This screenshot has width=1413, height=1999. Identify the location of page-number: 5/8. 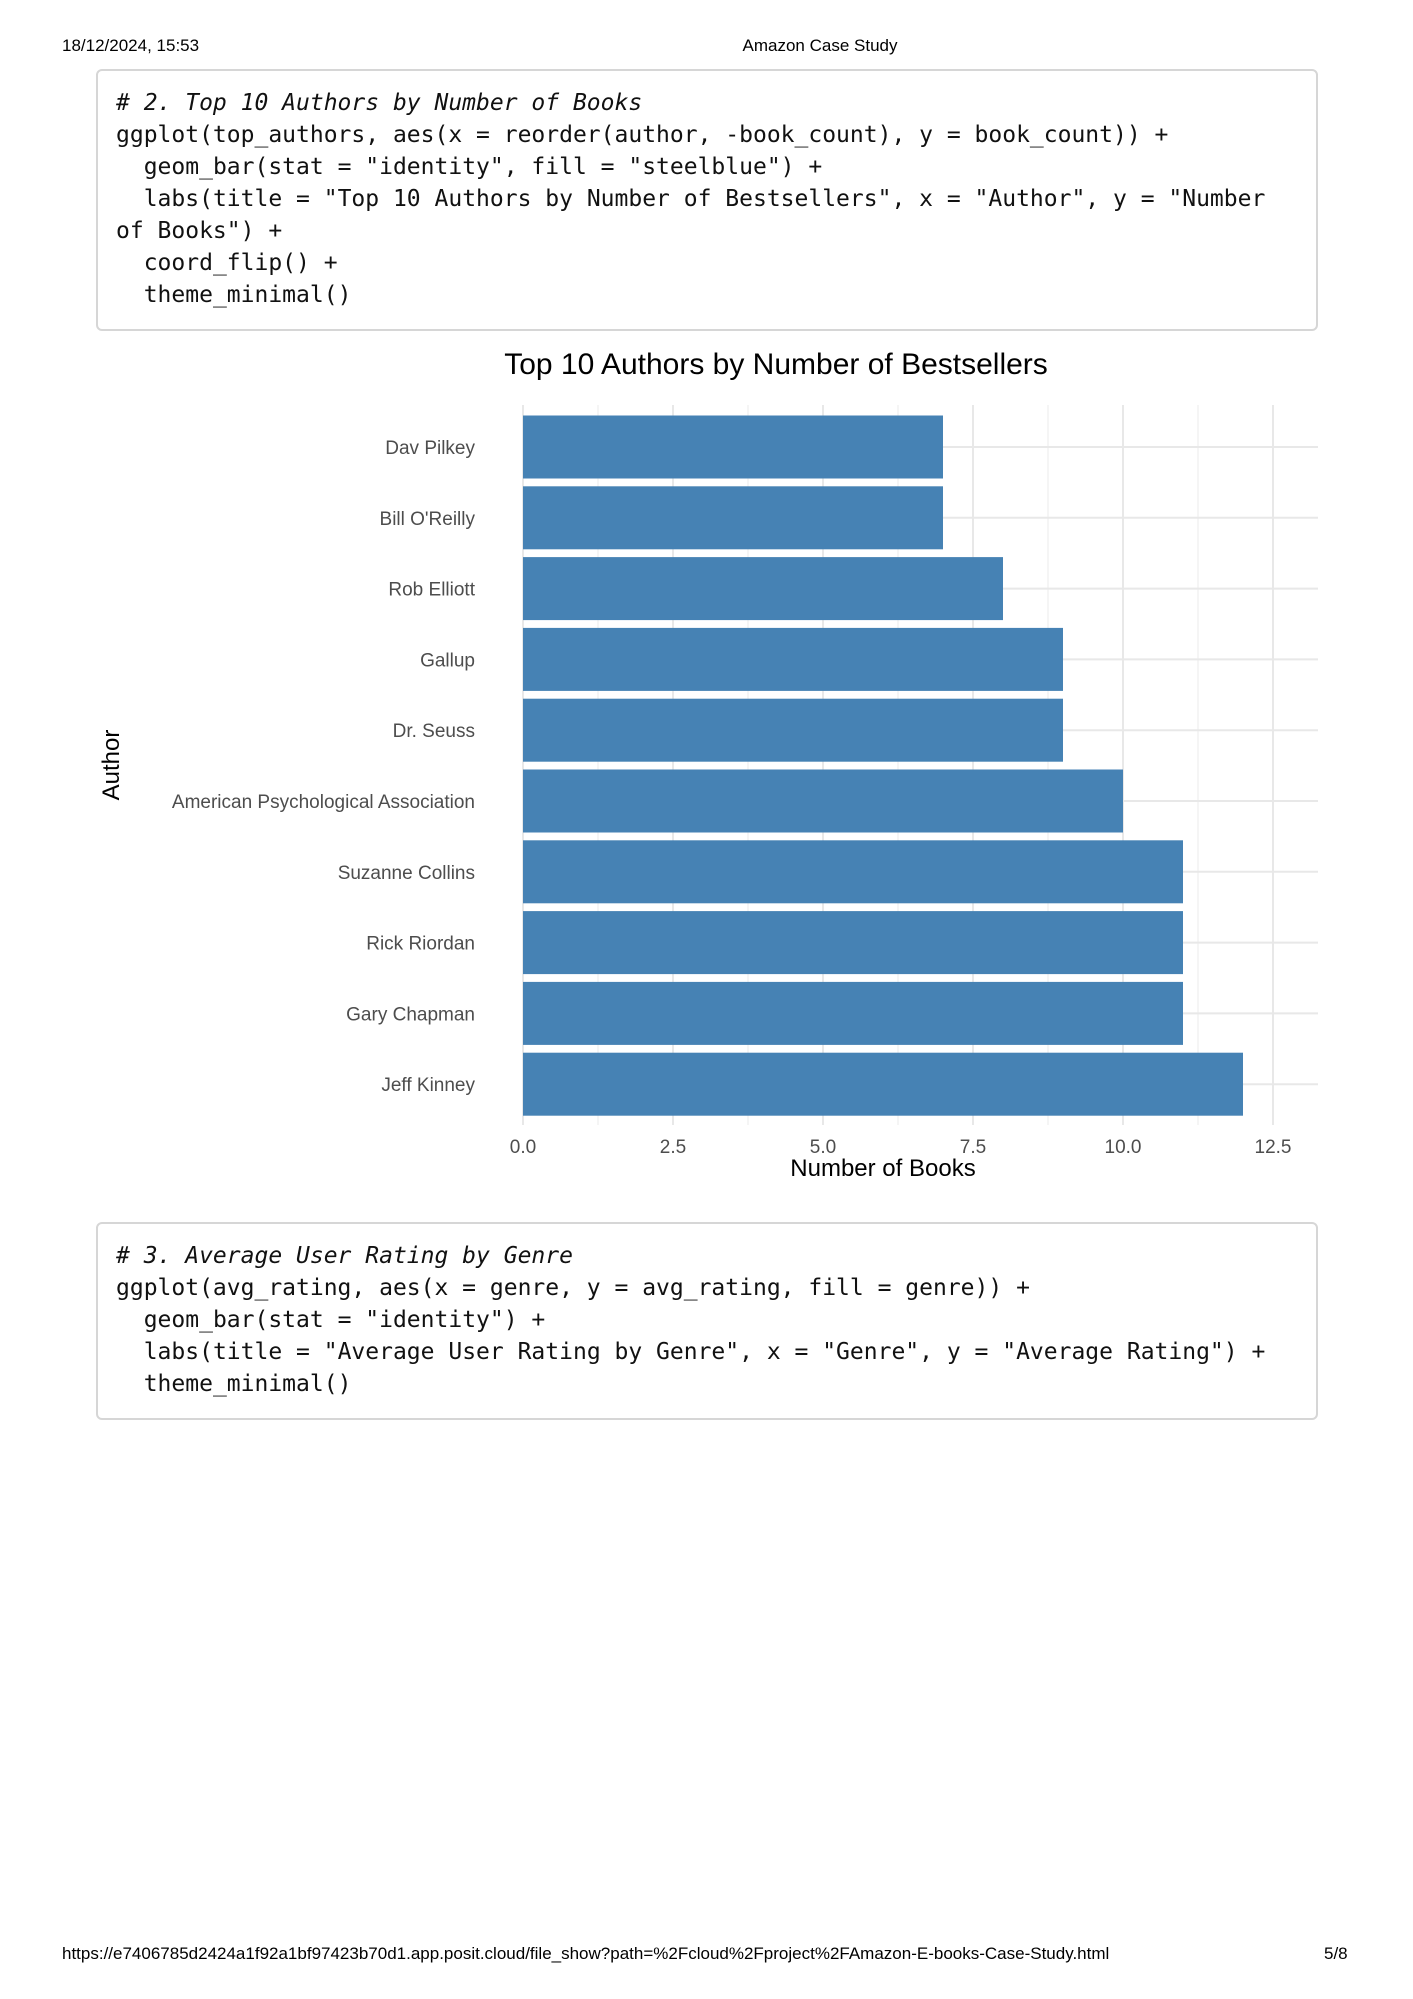
(1336, 1953).